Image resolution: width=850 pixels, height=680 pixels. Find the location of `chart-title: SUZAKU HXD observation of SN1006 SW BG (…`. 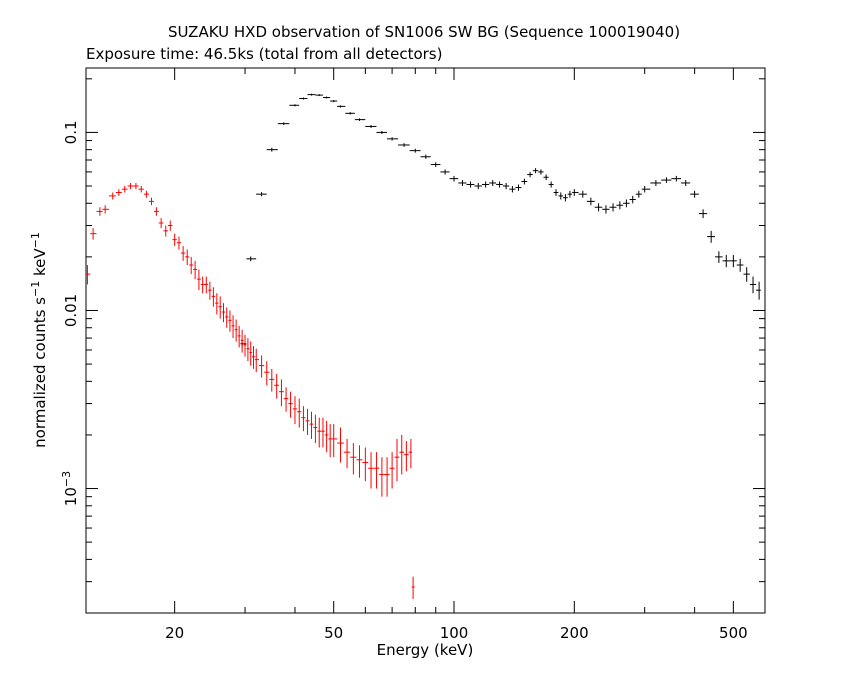

chart-title: SUZAKU HXD observation of SN1006 SW BG (… is located at coordinates (424, 32).